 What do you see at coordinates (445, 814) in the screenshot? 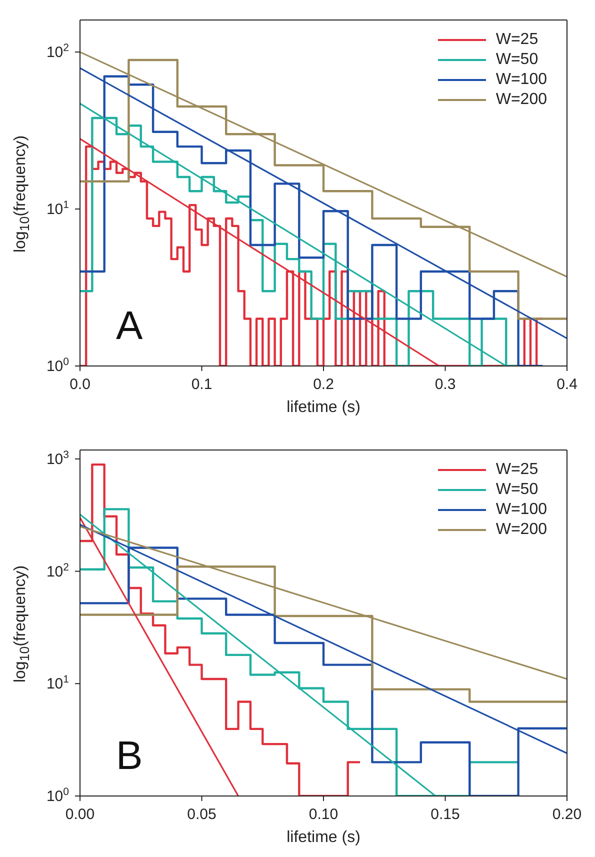
I see `x-tick-label: 0.15` at bounding box center [445, 814].